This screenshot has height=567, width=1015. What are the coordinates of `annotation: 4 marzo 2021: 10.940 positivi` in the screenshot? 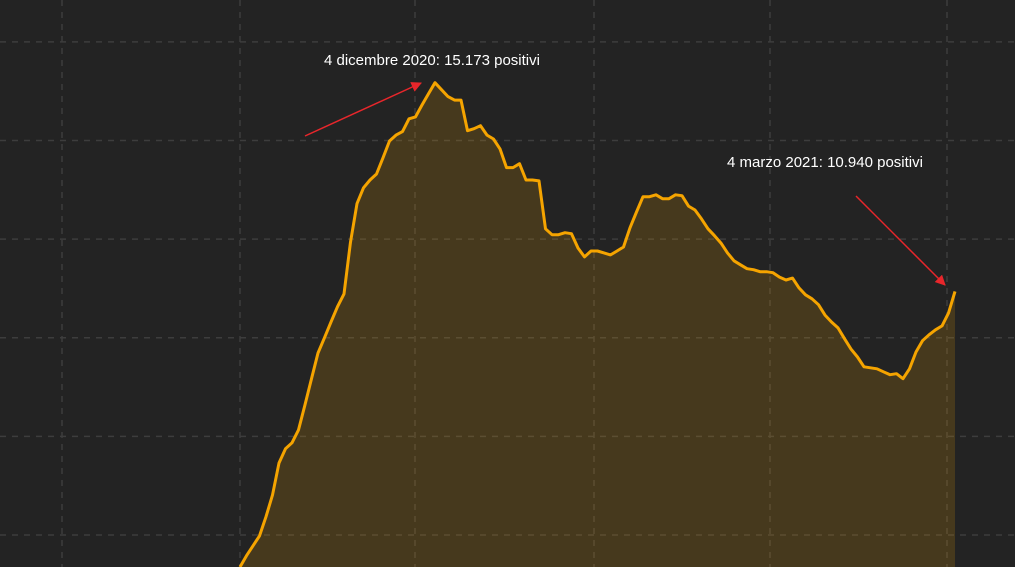 It's located at (825, 162).